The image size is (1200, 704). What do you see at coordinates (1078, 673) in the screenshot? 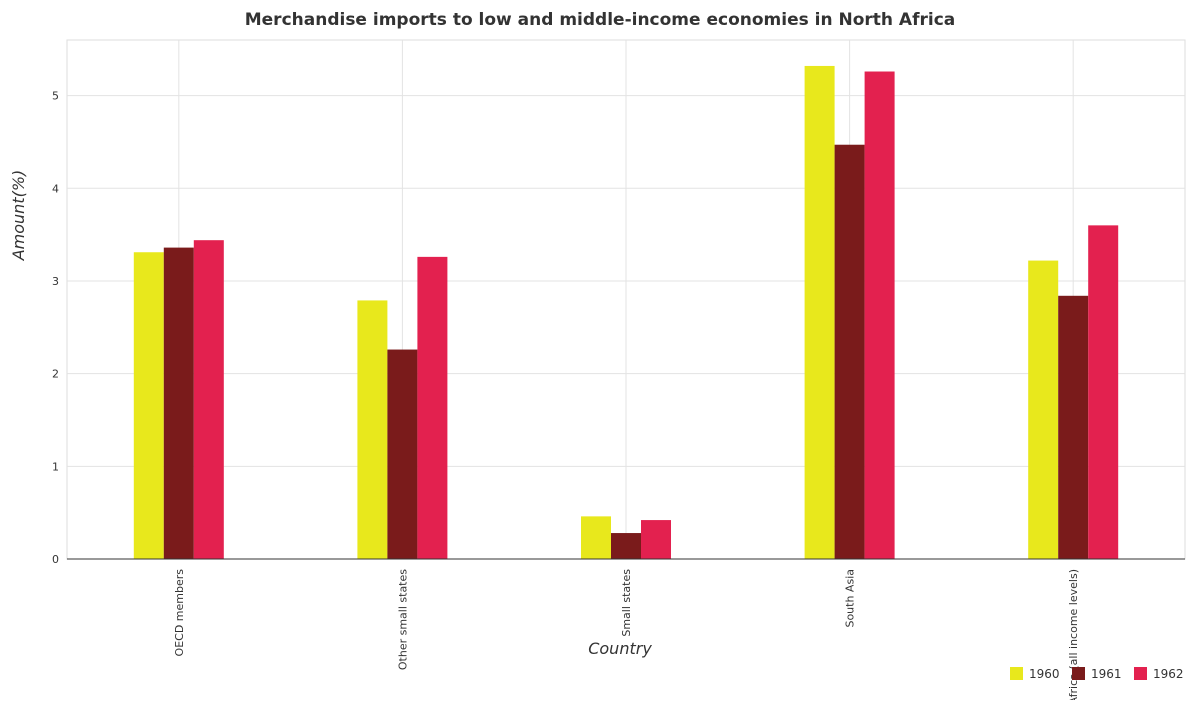
I see `legend-swatch-1961` at bounding box center [1078, 673].